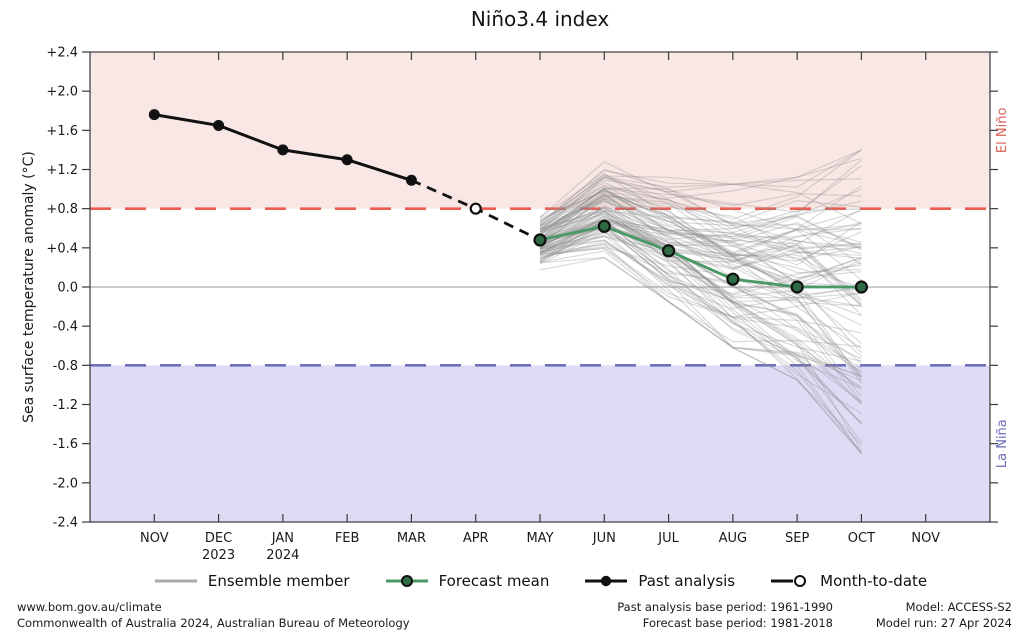  Describe the element at coordinates (943, 622) in the screenshot. I see `footer-model-run-date: Model run: 27 Apr 2024` at that location.